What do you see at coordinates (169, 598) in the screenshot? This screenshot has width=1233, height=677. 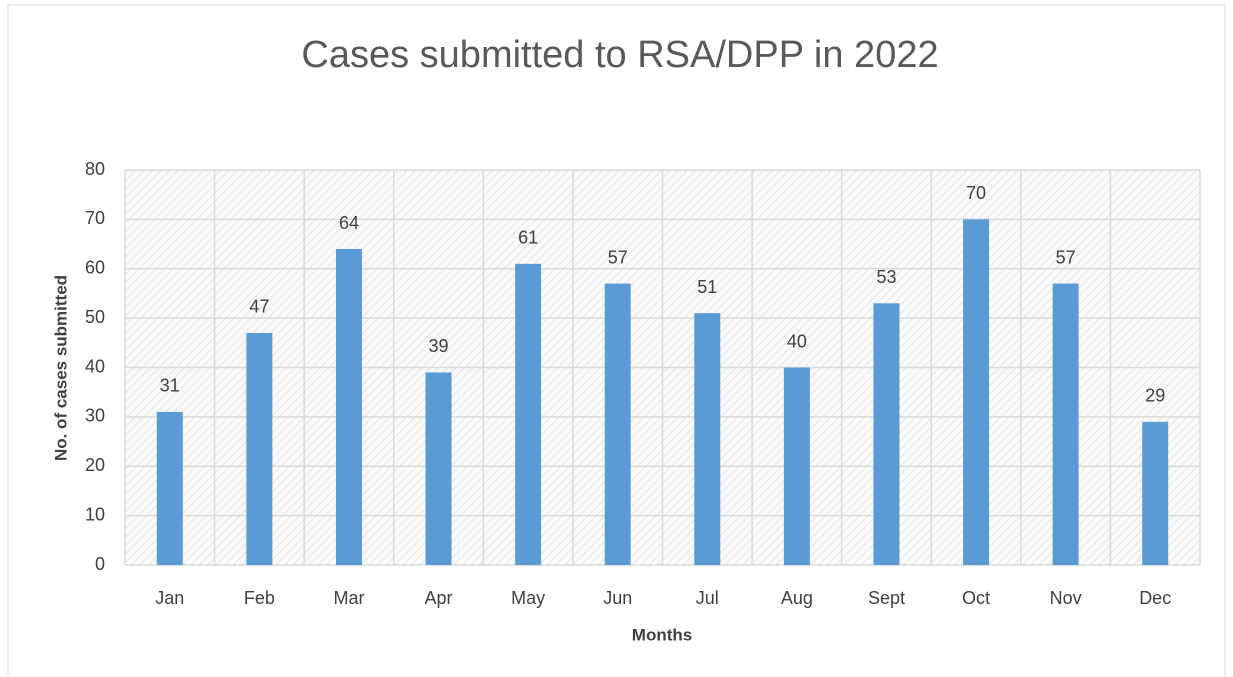 I see `x-tick-label: Jan` at bounding box center [169, 598].